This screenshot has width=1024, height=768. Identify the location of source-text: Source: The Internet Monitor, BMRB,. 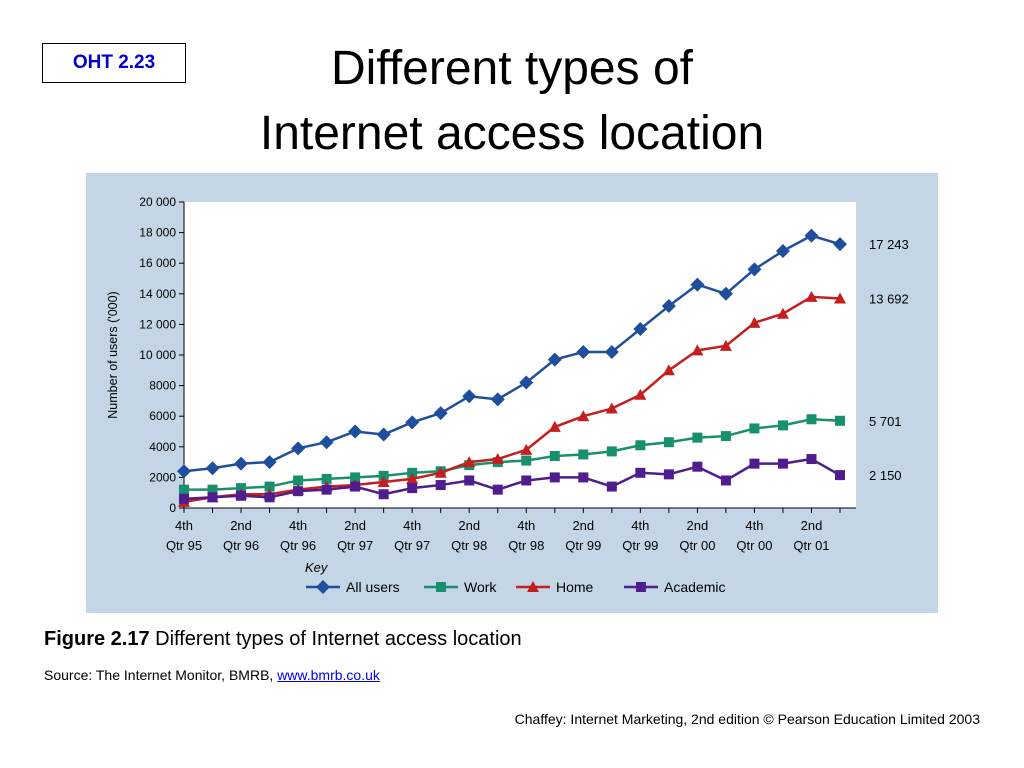
(161, 675).